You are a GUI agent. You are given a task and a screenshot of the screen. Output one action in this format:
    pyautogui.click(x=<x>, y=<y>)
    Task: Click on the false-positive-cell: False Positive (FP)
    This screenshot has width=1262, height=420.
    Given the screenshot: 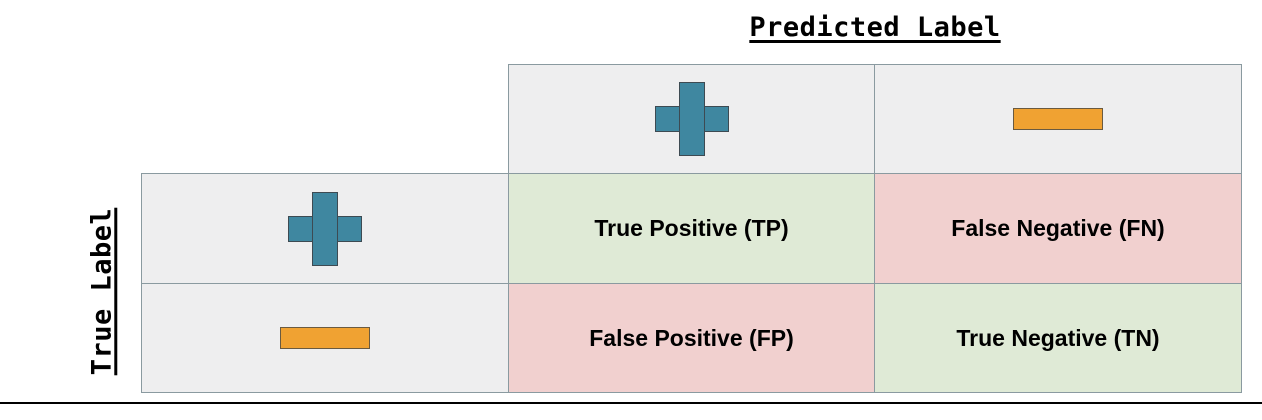 What is the action you would take?
    pyautogui.click(x=691, y=338)
    